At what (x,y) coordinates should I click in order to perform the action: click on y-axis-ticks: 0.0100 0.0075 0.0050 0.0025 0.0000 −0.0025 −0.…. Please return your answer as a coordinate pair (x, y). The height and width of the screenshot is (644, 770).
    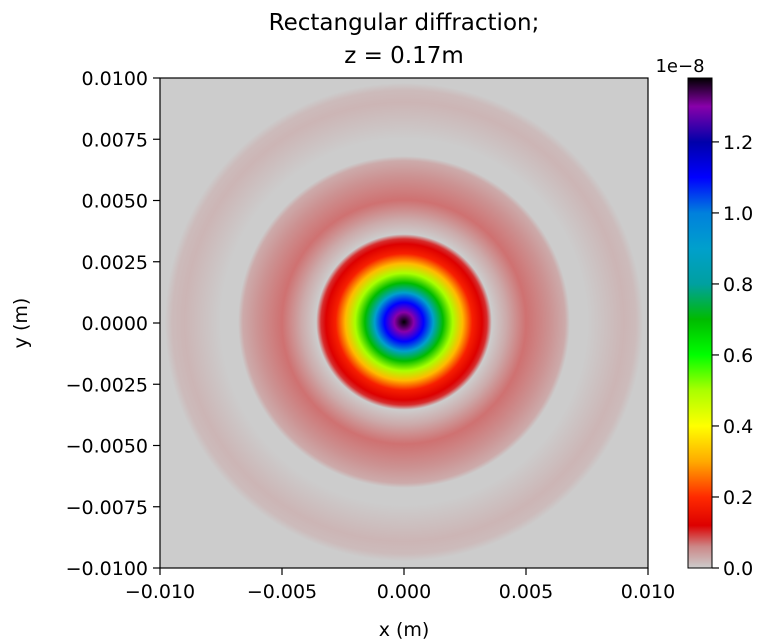
    Looking at the image, I should click on (113, 324).